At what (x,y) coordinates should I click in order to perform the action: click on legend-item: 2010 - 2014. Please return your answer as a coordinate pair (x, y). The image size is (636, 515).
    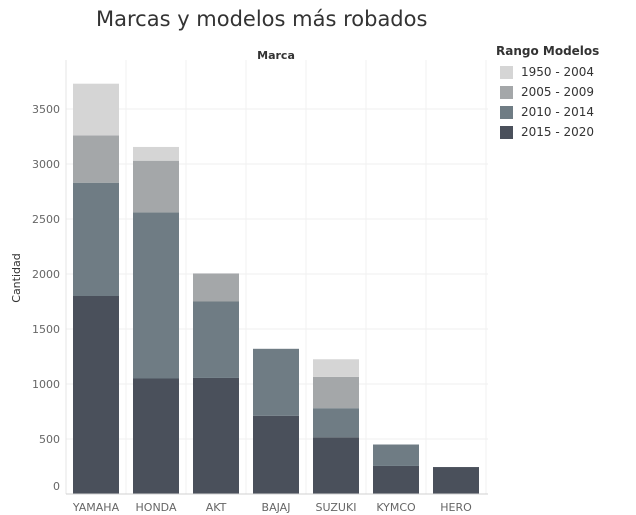
    Looking at the image, I should click on (547, 112).